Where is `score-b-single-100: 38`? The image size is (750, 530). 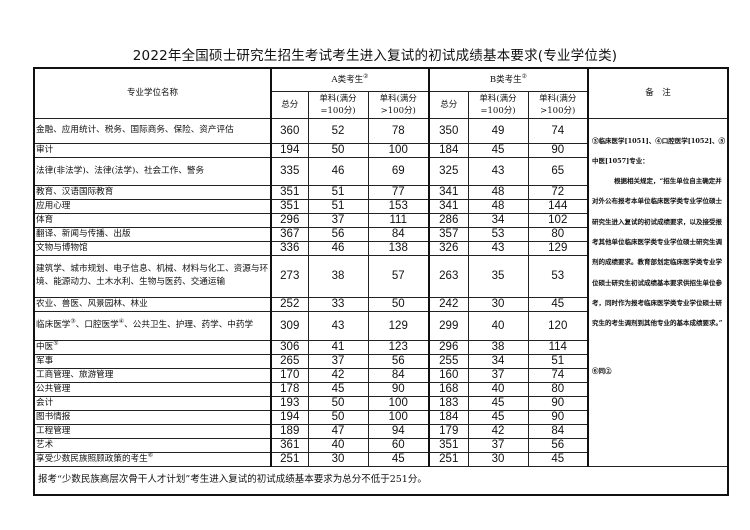 score-b-single-100: 38 is located at coordinates (498, 347).